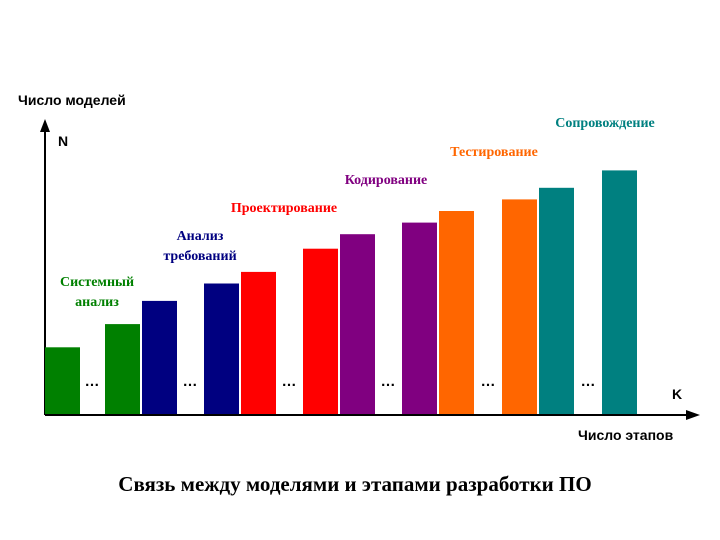 Image resolution: width=720 pixels, height=540 pixels. I want to click on stage-label-4-line-1: Кодирование, so click(386, 180).